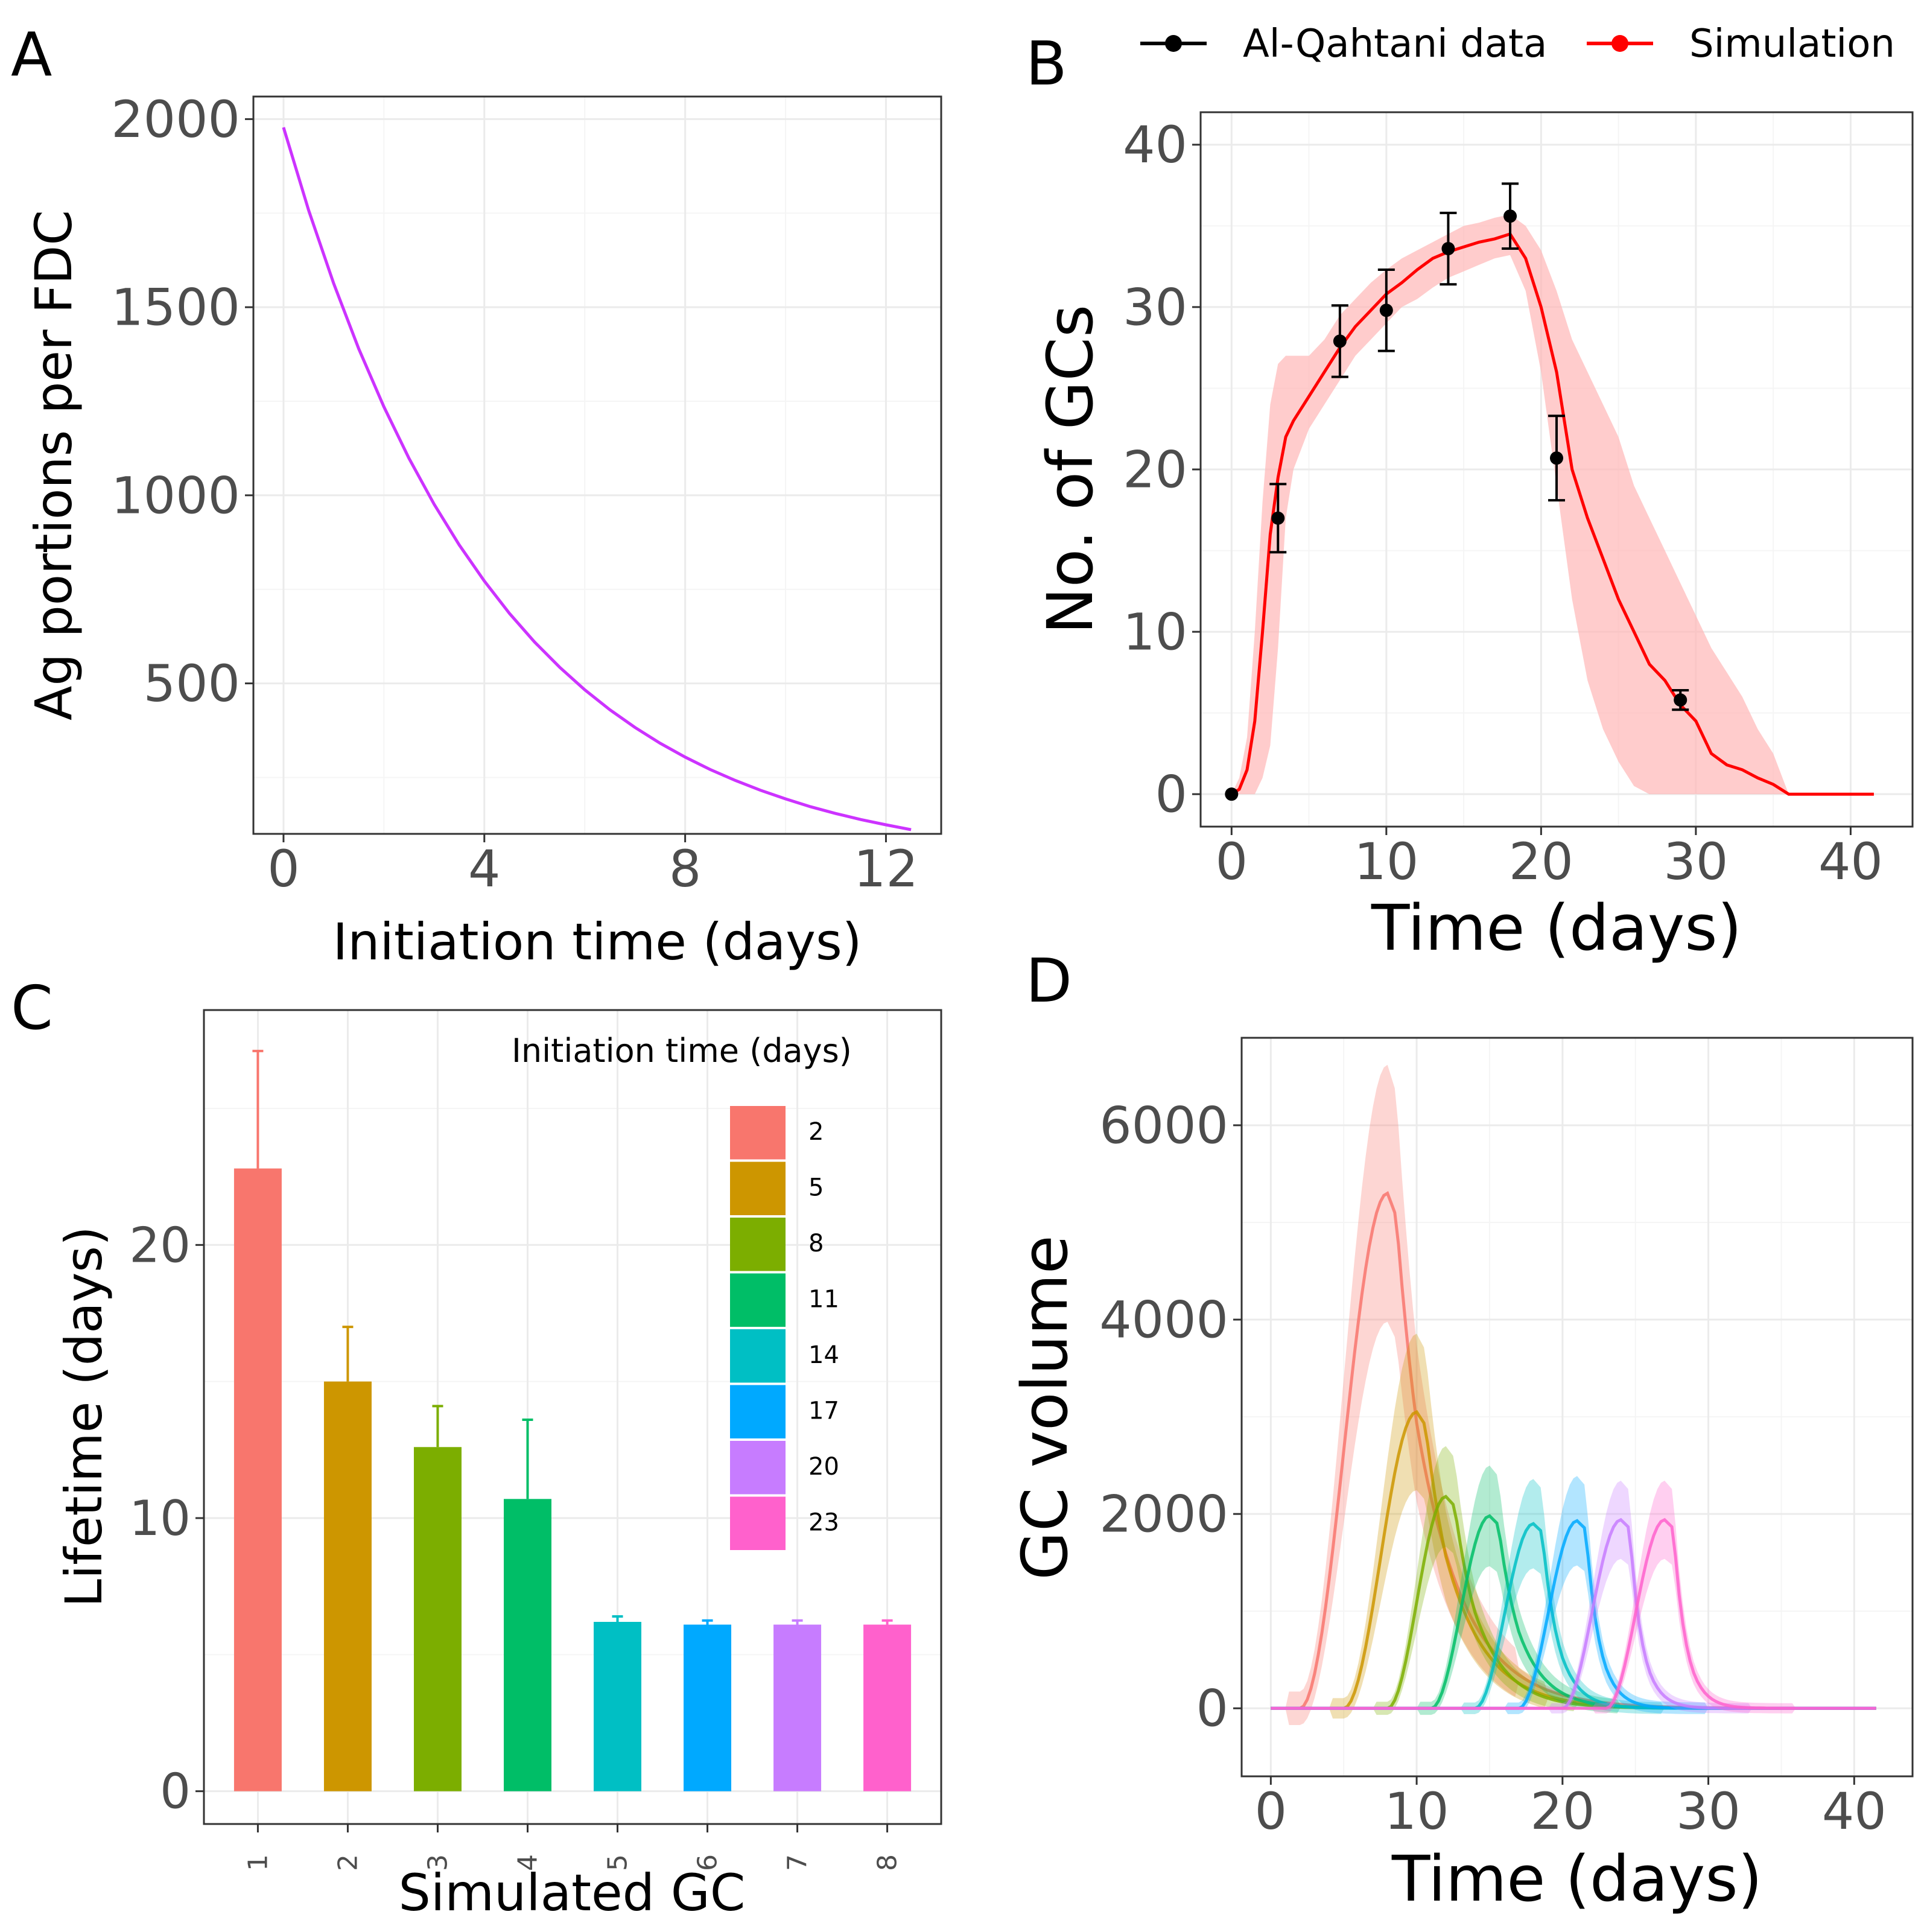 The width and height of the screenshot is (1924, 1932). I want to click on panel-a-gridlines, so click(597, 466).